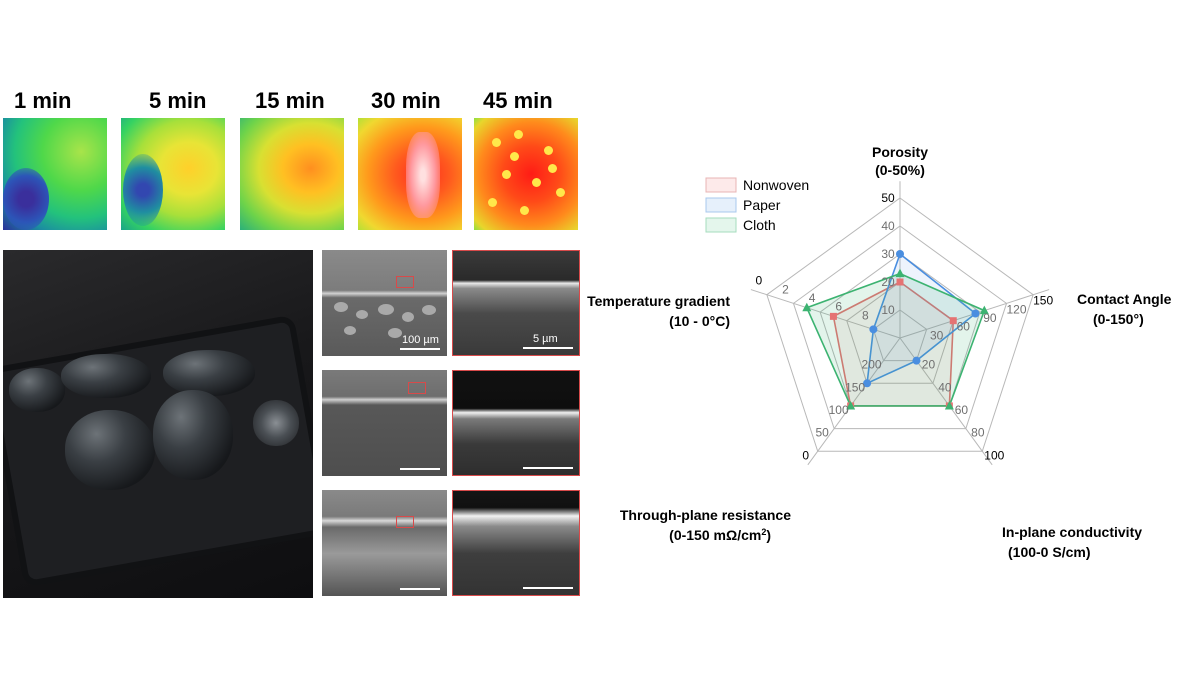 This screenshot has width=1195, height=673. What do you see at coordinates (526, 174) in the screenshot?
I see `thermal-image-45min` at bounding box center [526, 174].